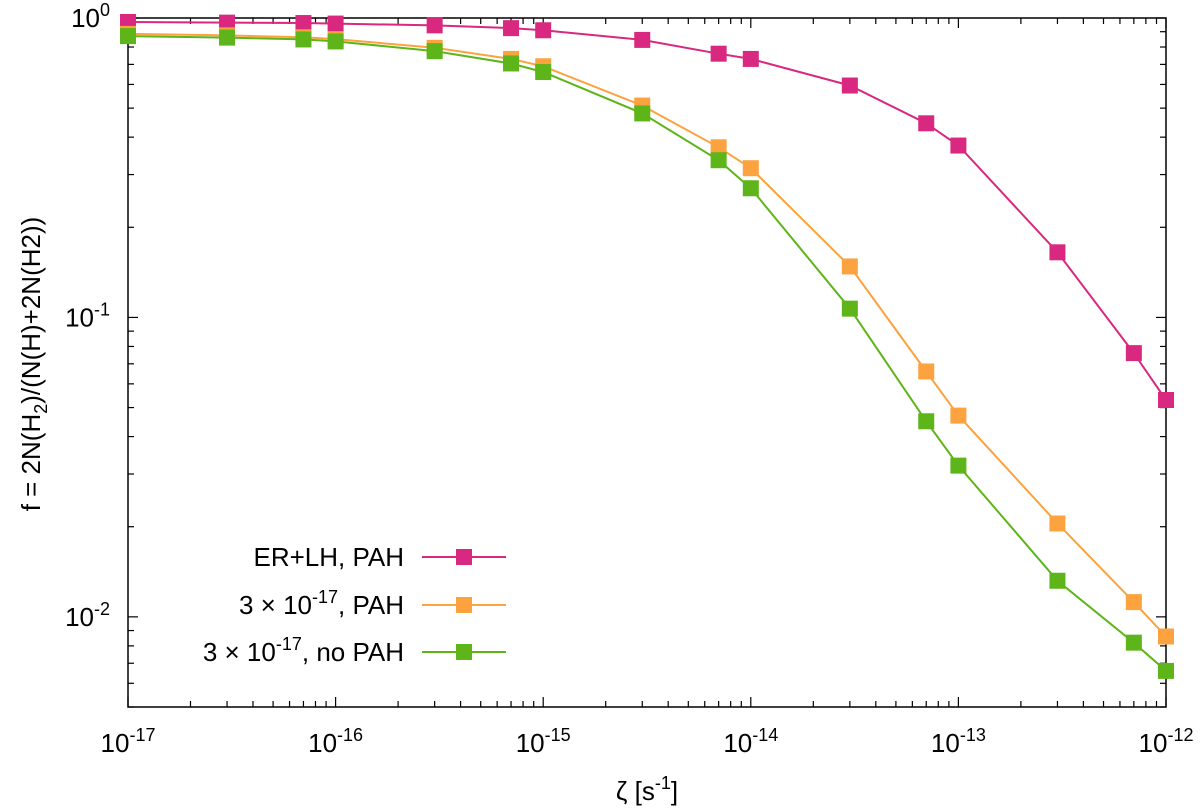 This screenshot has width=1200, height=810. Describe the element at coordinates (128, 741) in the screenshot. I see `x-tick-label: 10-17` at that location.